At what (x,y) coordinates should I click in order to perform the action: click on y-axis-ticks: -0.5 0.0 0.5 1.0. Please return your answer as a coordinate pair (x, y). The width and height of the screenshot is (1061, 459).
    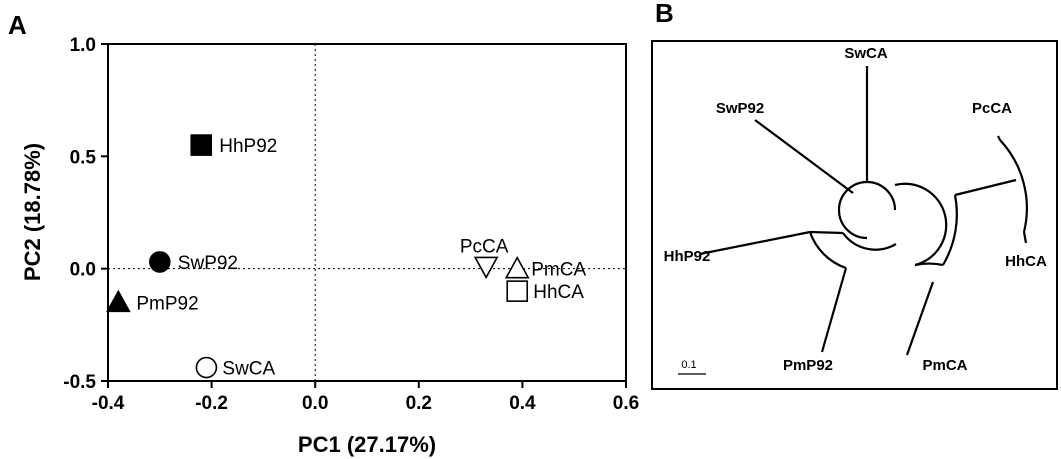
    Looking at the image, I should click on (85, 214).